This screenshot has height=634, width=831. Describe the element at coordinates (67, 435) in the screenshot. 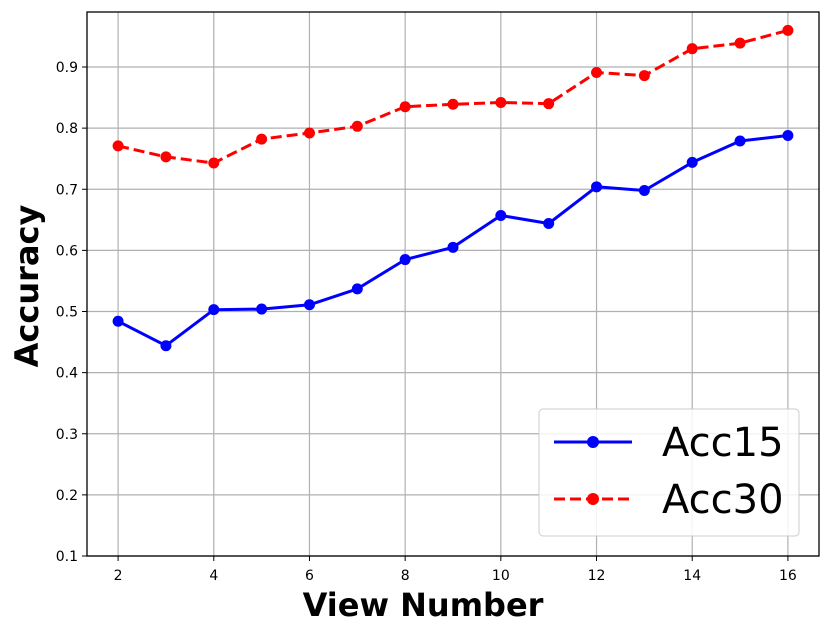

I see `y-tick-label: 0.3` at that location.